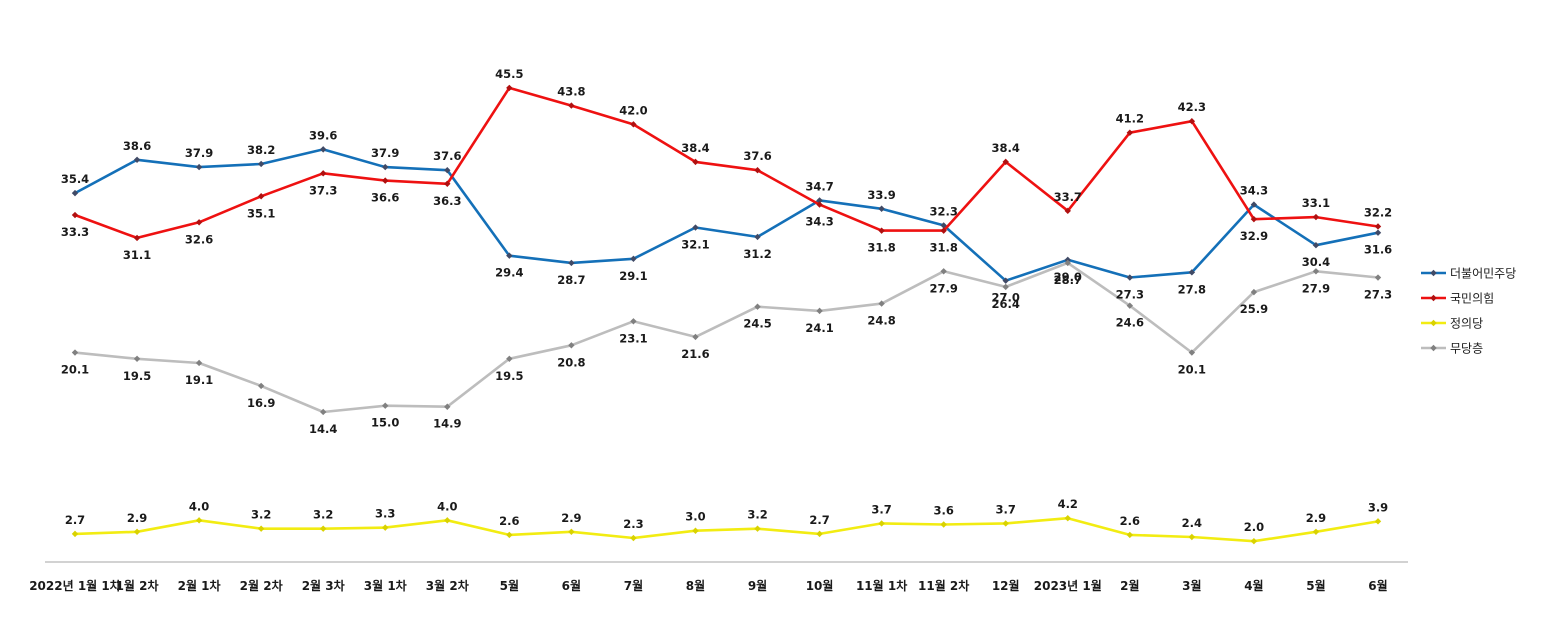 The width and height of the screenshot is (1543, 620). What do you see at coordinates (1316, 203) in the screenshot?
I see `data-label: 33.1` at bounding box center [1316, 203].